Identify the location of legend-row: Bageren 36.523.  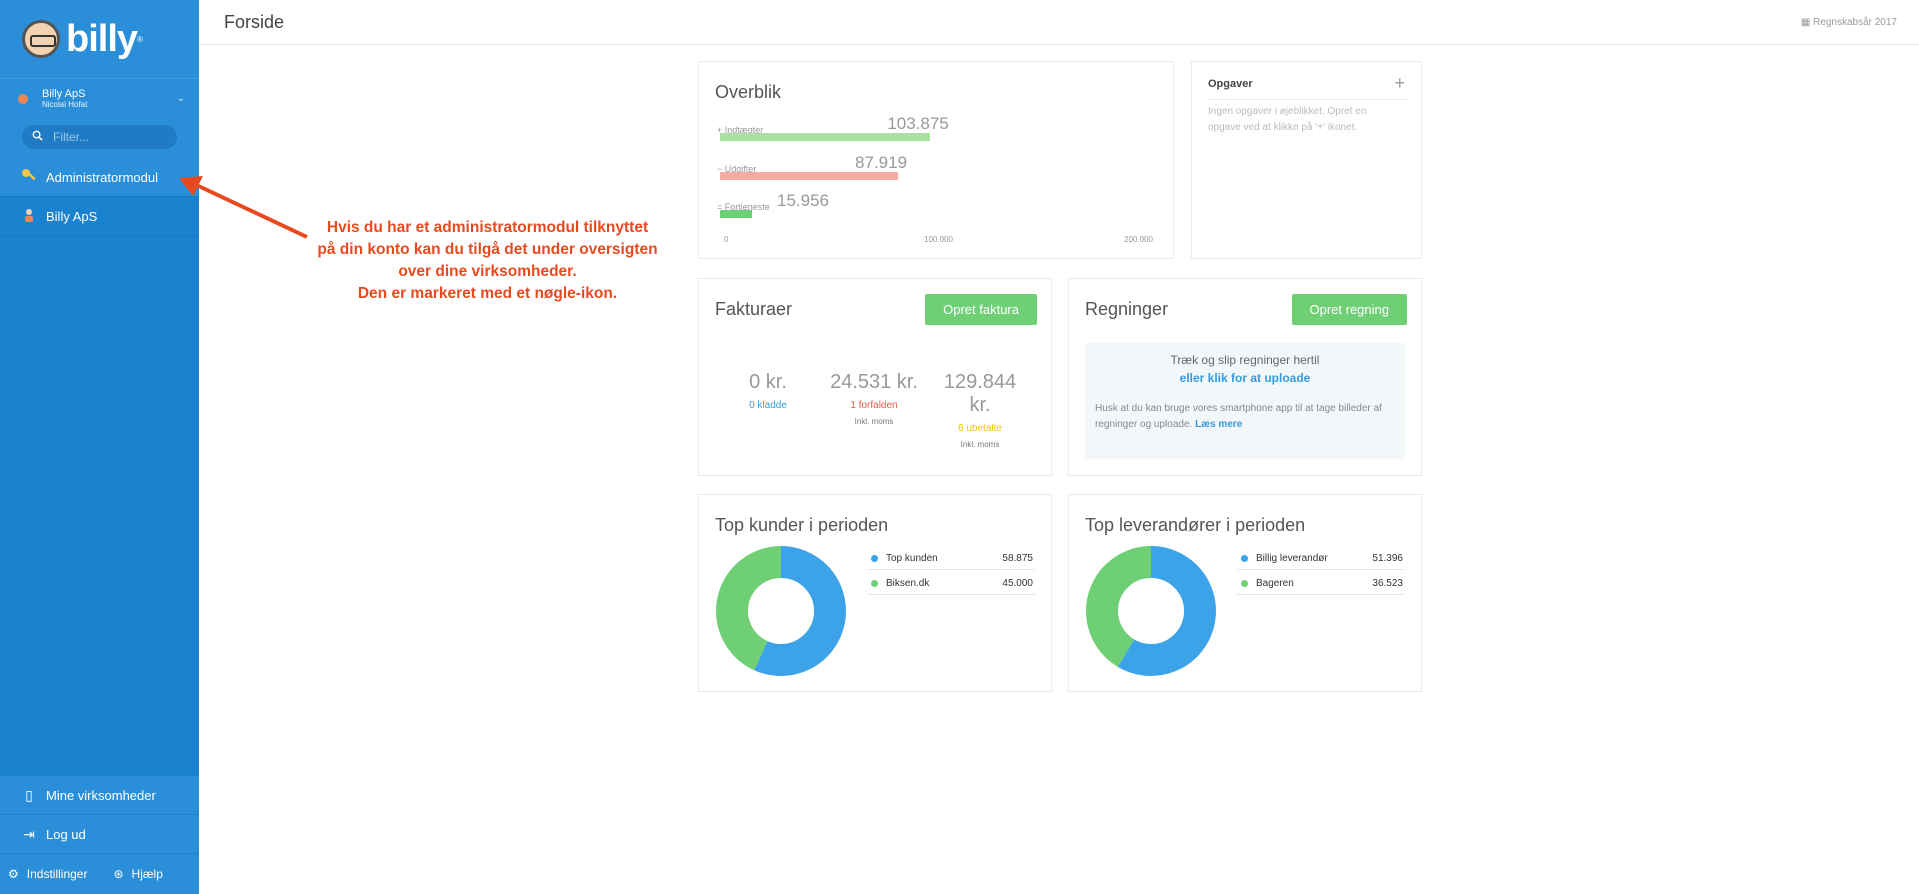
(1321, 584).